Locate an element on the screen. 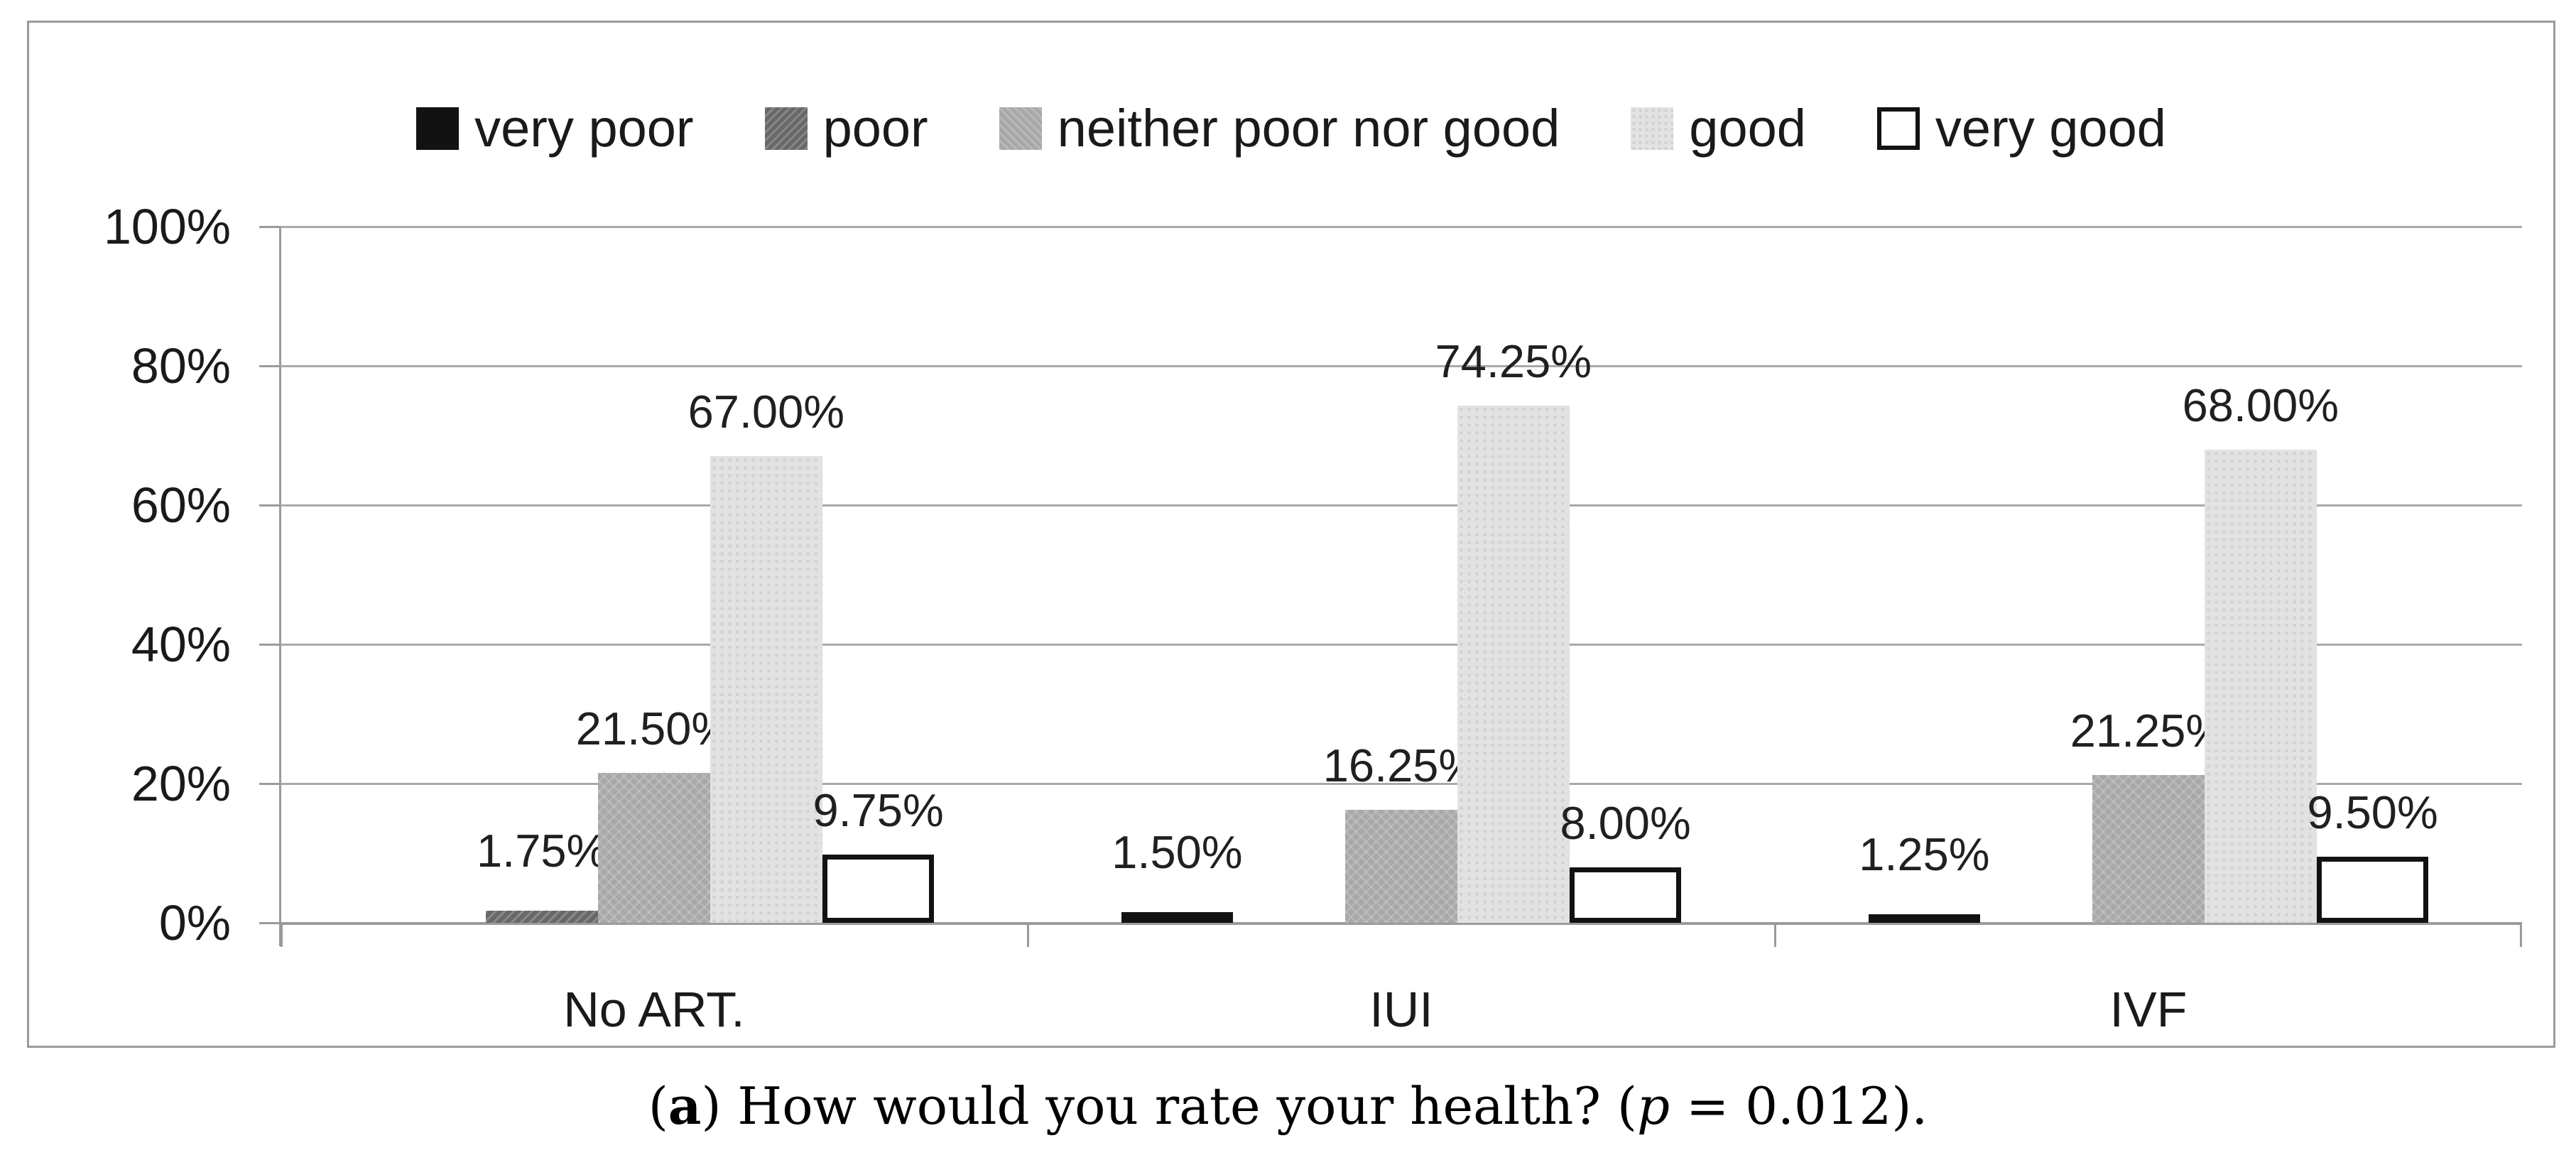 Image resolution: width=2576 pixels, height=1170 pixels. legend-item-very_good: very good is located at coordinates (2021, 128).